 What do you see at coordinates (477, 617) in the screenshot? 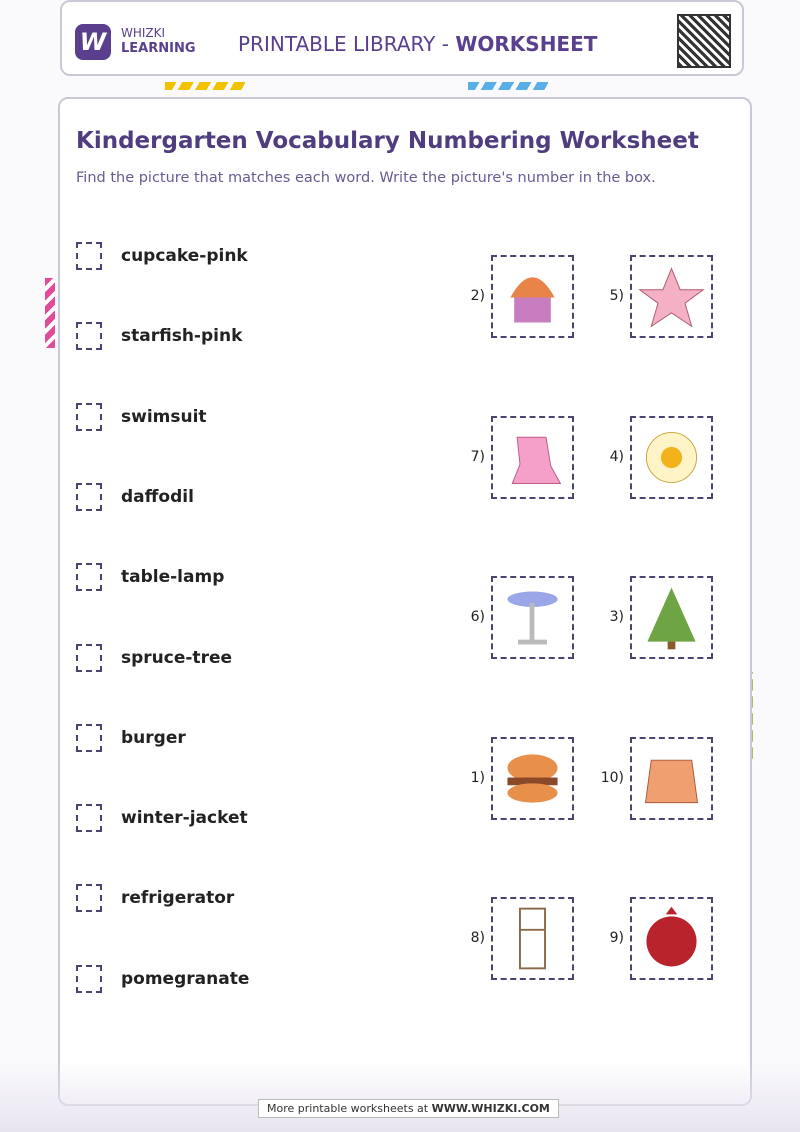
I see `picture-number: 6)` at bounding box center [477, 617].